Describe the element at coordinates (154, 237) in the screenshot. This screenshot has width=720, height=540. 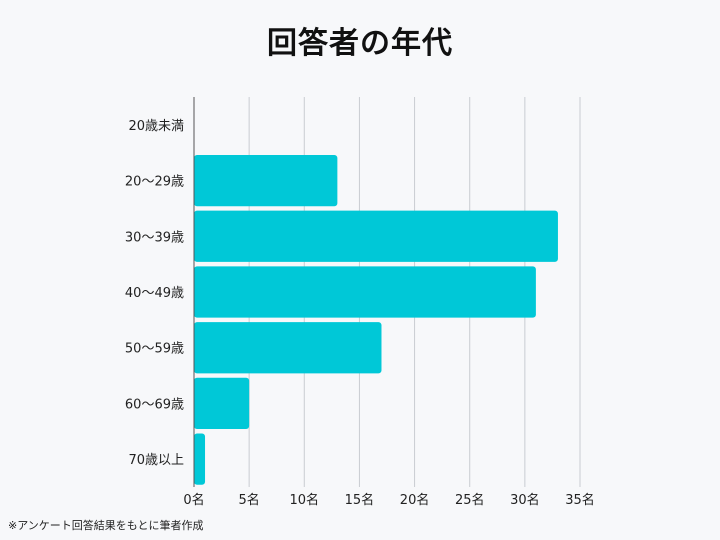
I see `category-label: 30～39歳` at that location.